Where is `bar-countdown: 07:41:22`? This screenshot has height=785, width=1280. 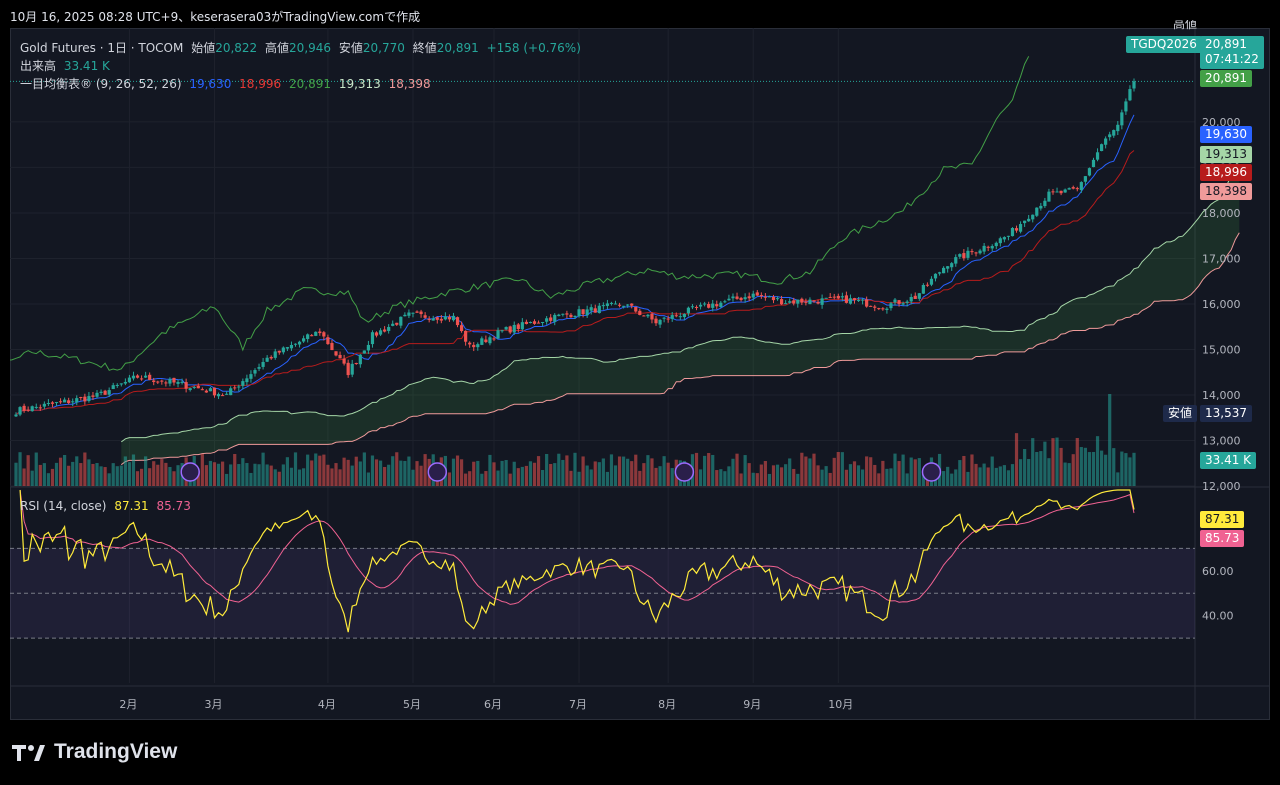 bar-countdown: 07:41:22 is located at coordinates (1232, 59).